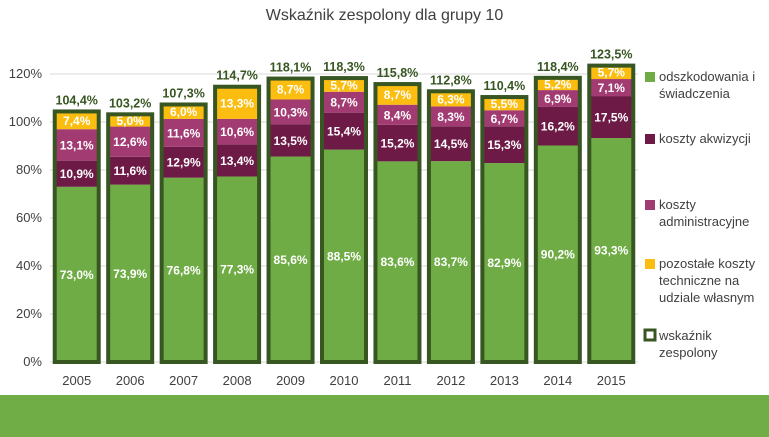 This screenshot has height=437, width=769. I want to click on legend-label: zespolony, so click(688, 352).